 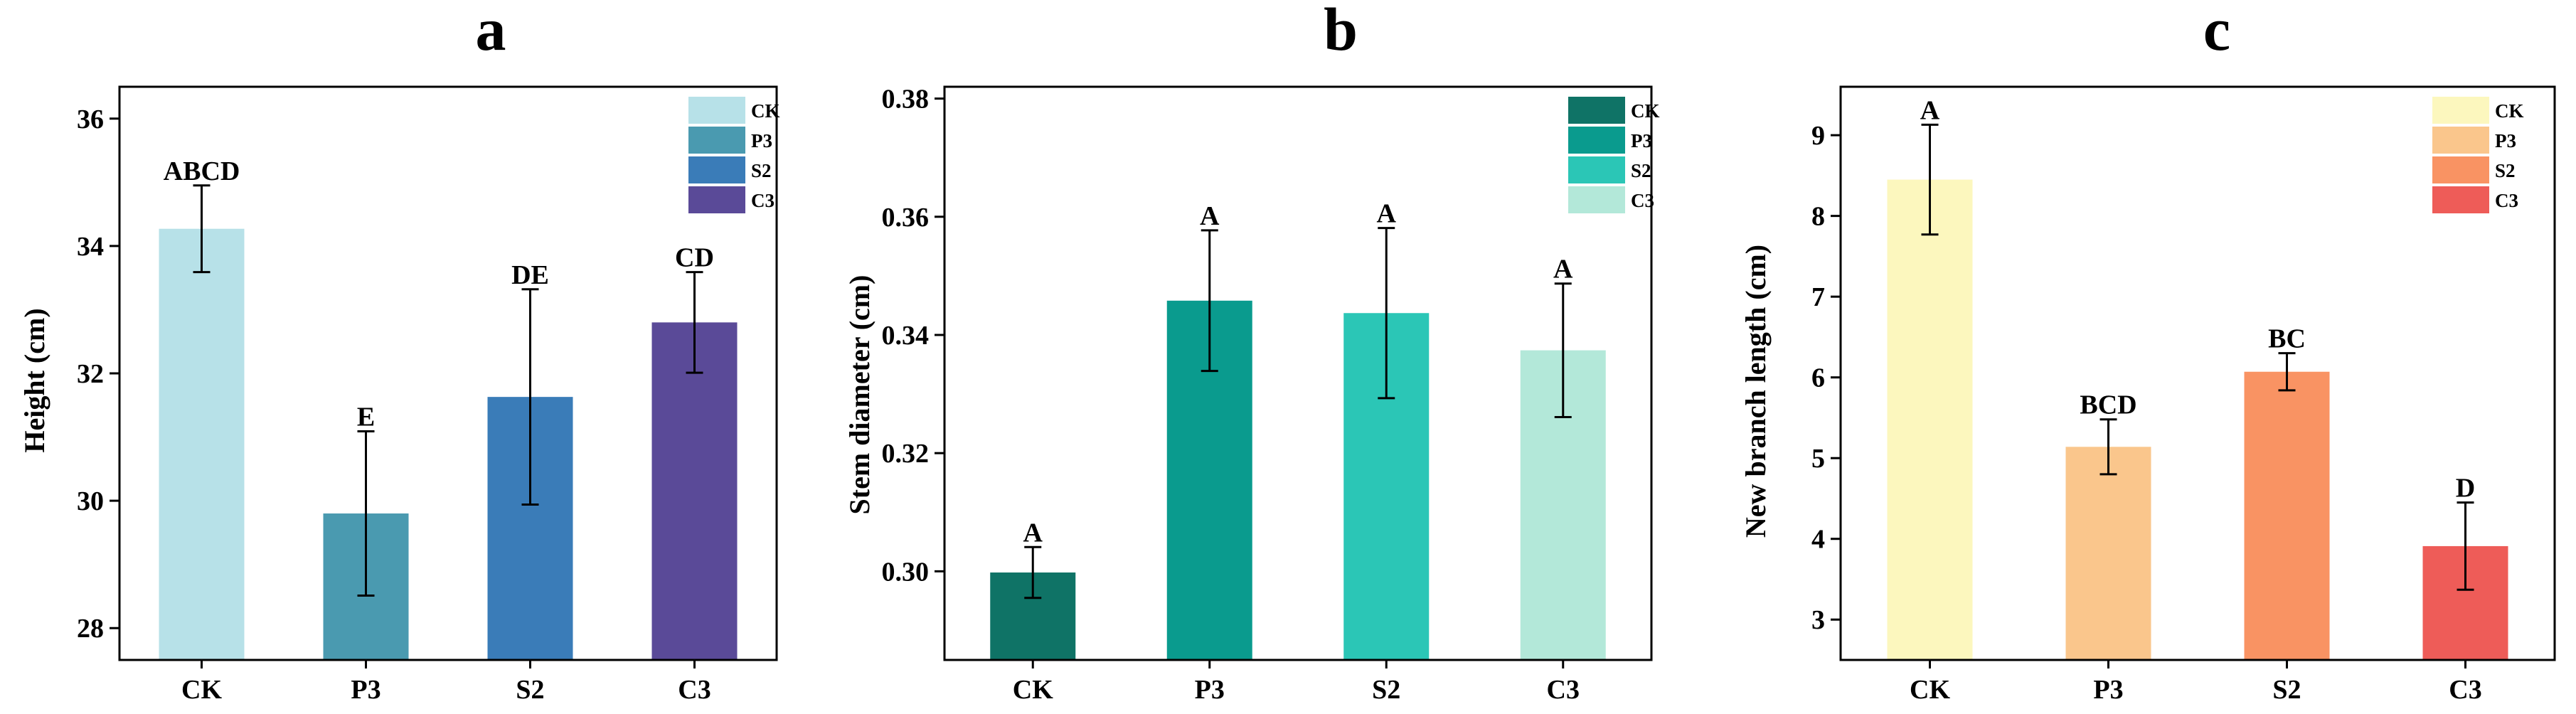 I want to click on legend-label-c-ck: CK, so click(x=2509, y=111).